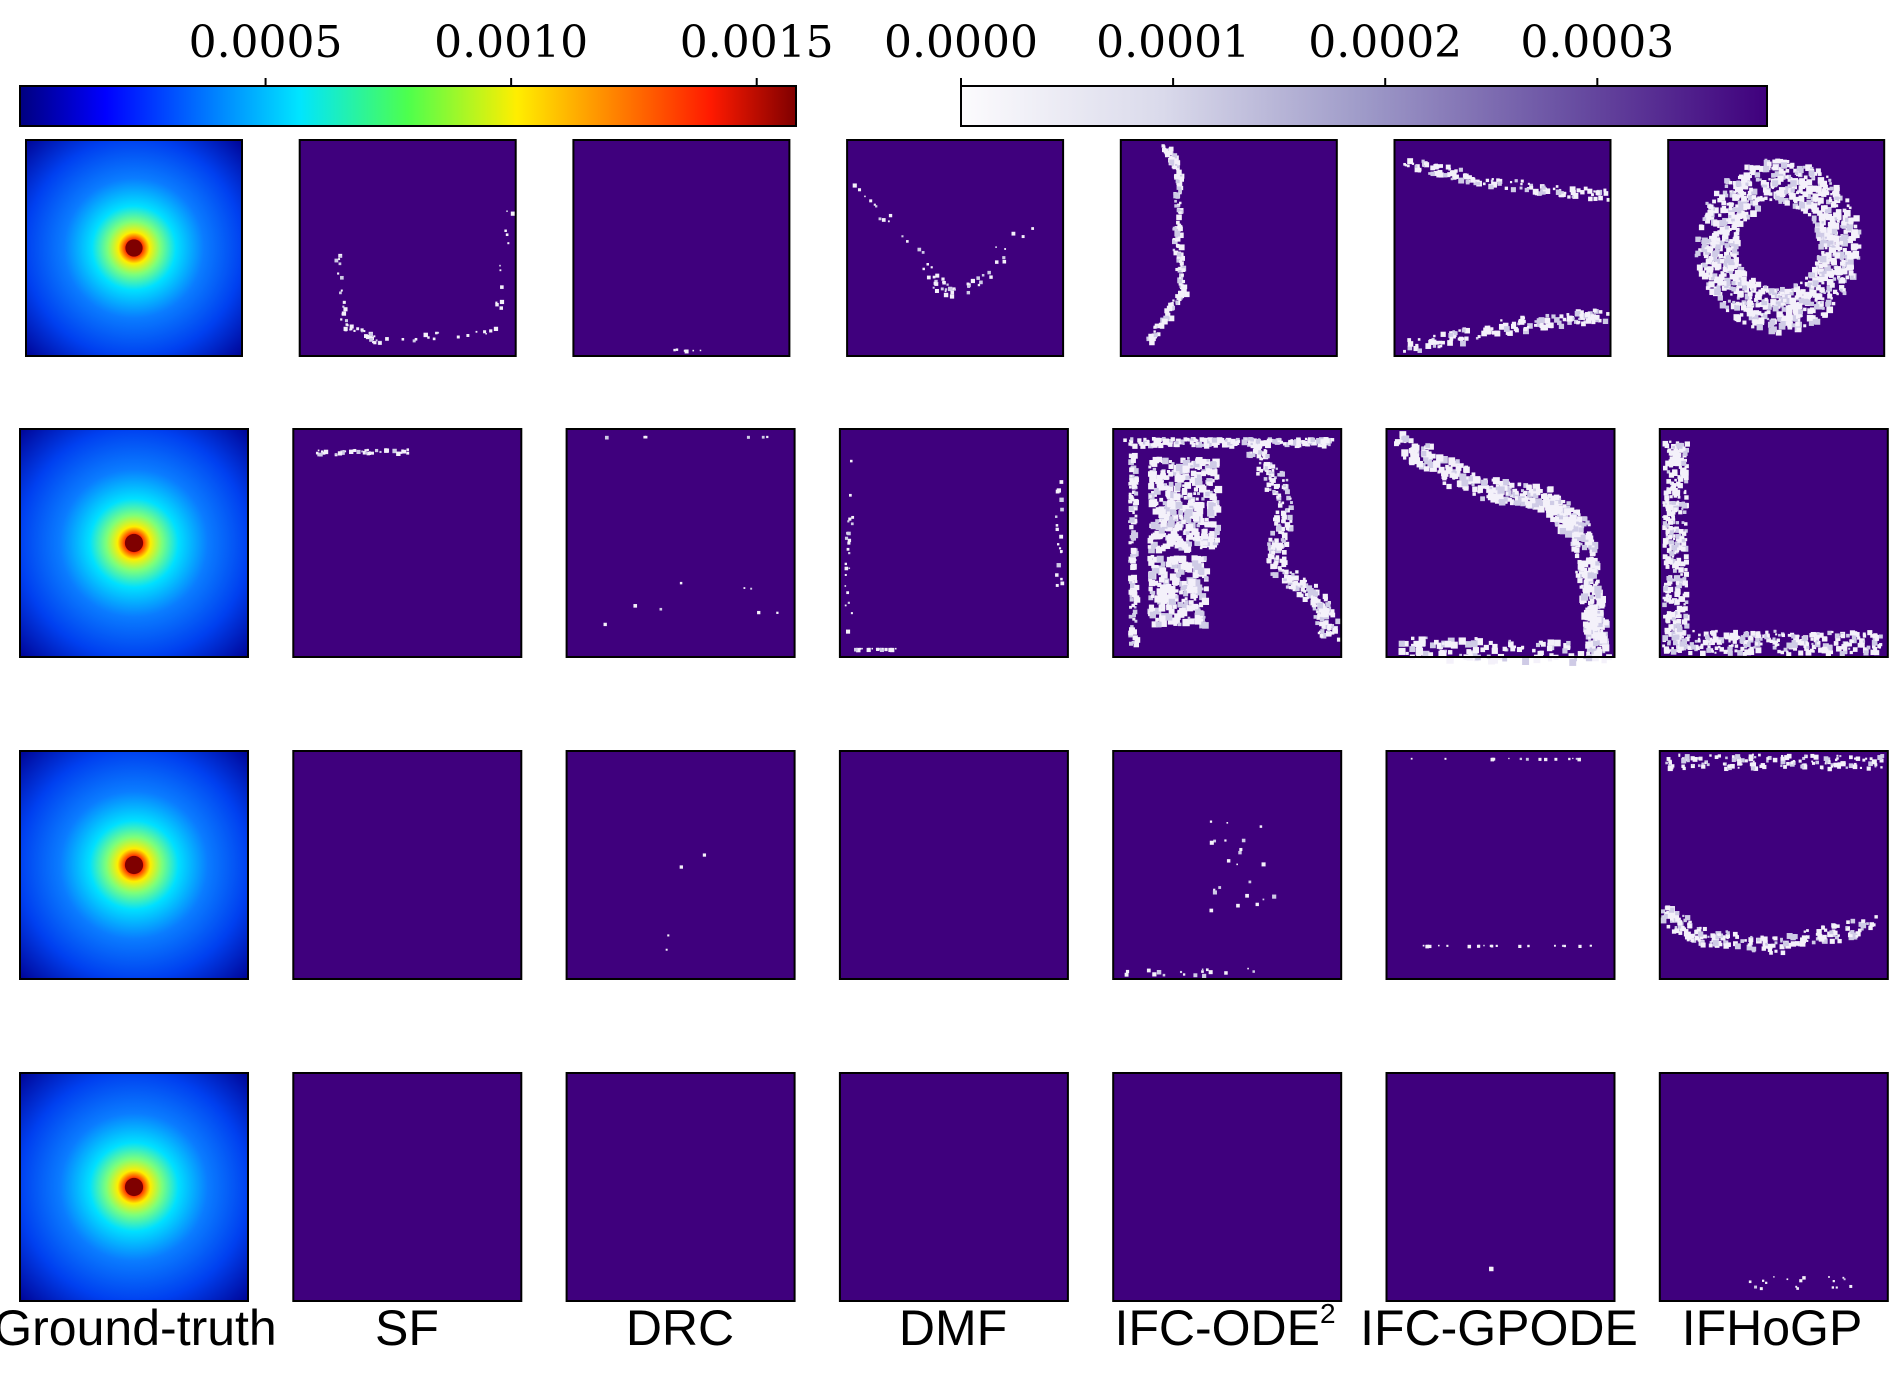 The height and width of the screenshot is (1375, 1900). I want to click on column-label-ground-truth: Ground-truth, so click(138, 1328).